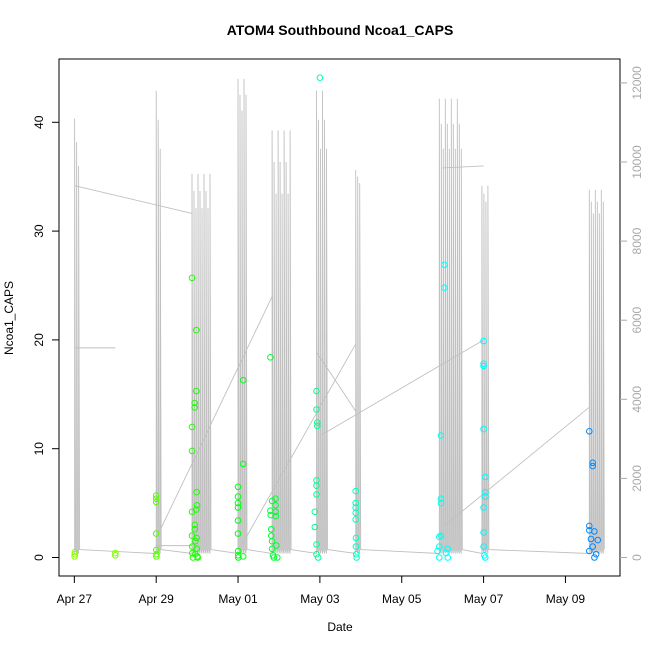 The image size is (650, 650). Describe the element at coordinates (637, 320) in the screenshot. I see `y2-tick-label: 6000` at that location.